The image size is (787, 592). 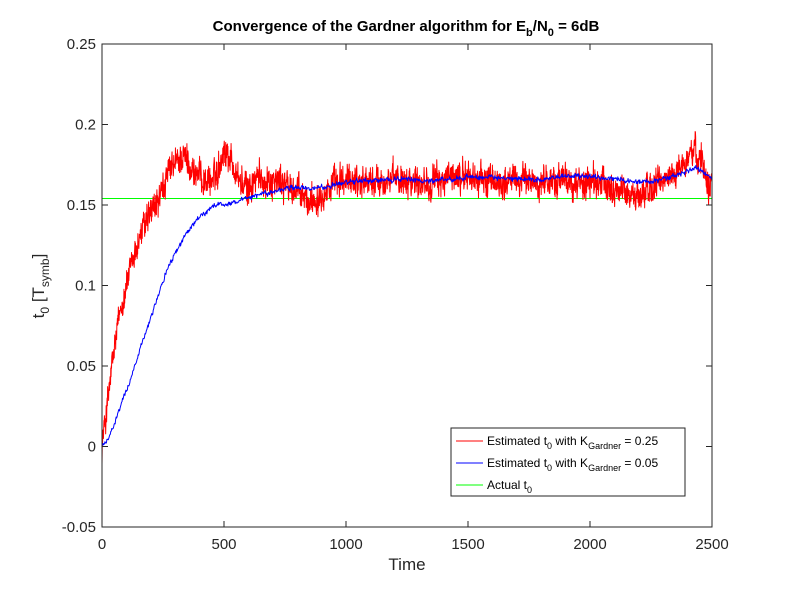 What do you see at coordinates (38, 315) in the screenshot?
I see `y-axis-label-main: t` at bounding box center [38, 315].